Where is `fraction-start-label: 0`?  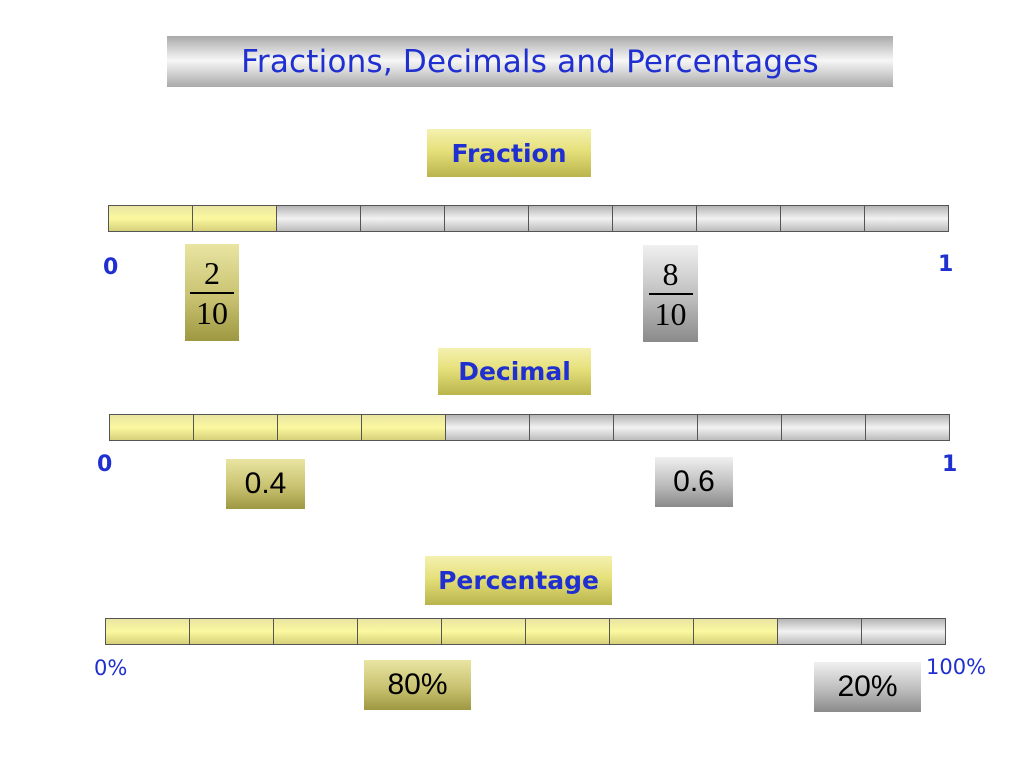 fraction-start-label: 0 is located at coordinates (111, 267).